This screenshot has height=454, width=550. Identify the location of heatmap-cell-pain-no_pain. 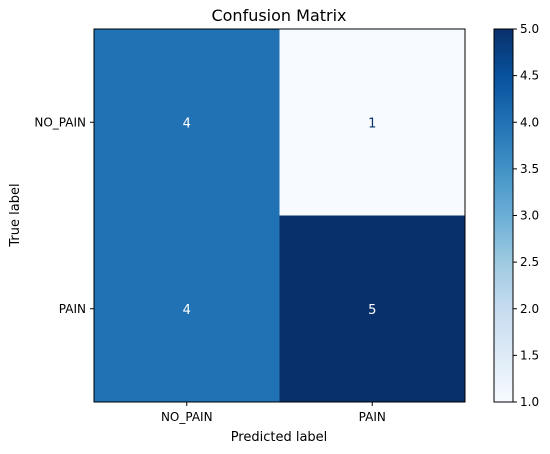
(187, 309).